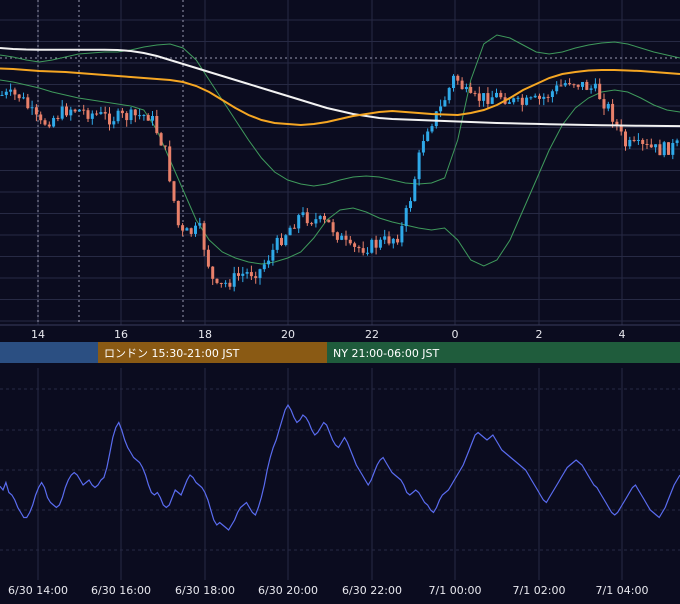  I want to click on x-tick-label: 7/1 02:00, so click(539, 590).